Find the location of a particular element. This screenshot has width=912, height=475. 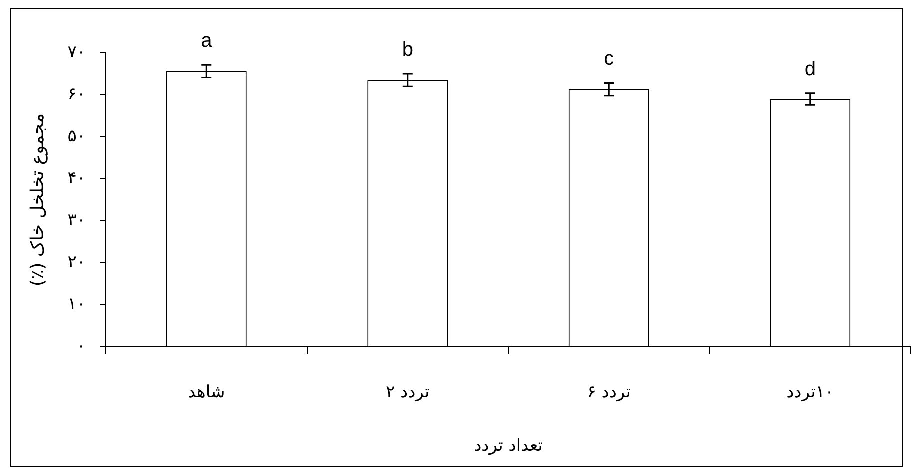

y-tick-label: ۱۰ is located at coordinates (77, 304).